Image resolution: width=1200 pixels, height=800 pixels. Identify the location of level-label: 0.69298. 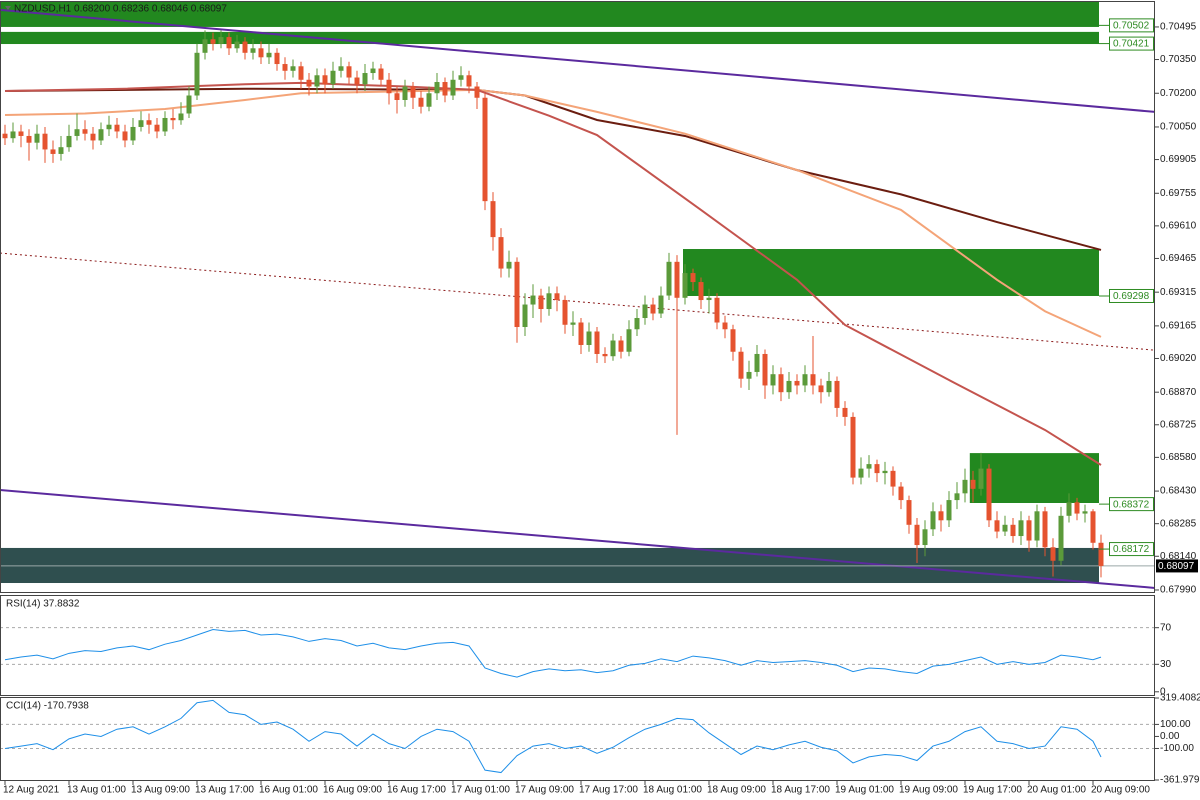
(1131, 296).